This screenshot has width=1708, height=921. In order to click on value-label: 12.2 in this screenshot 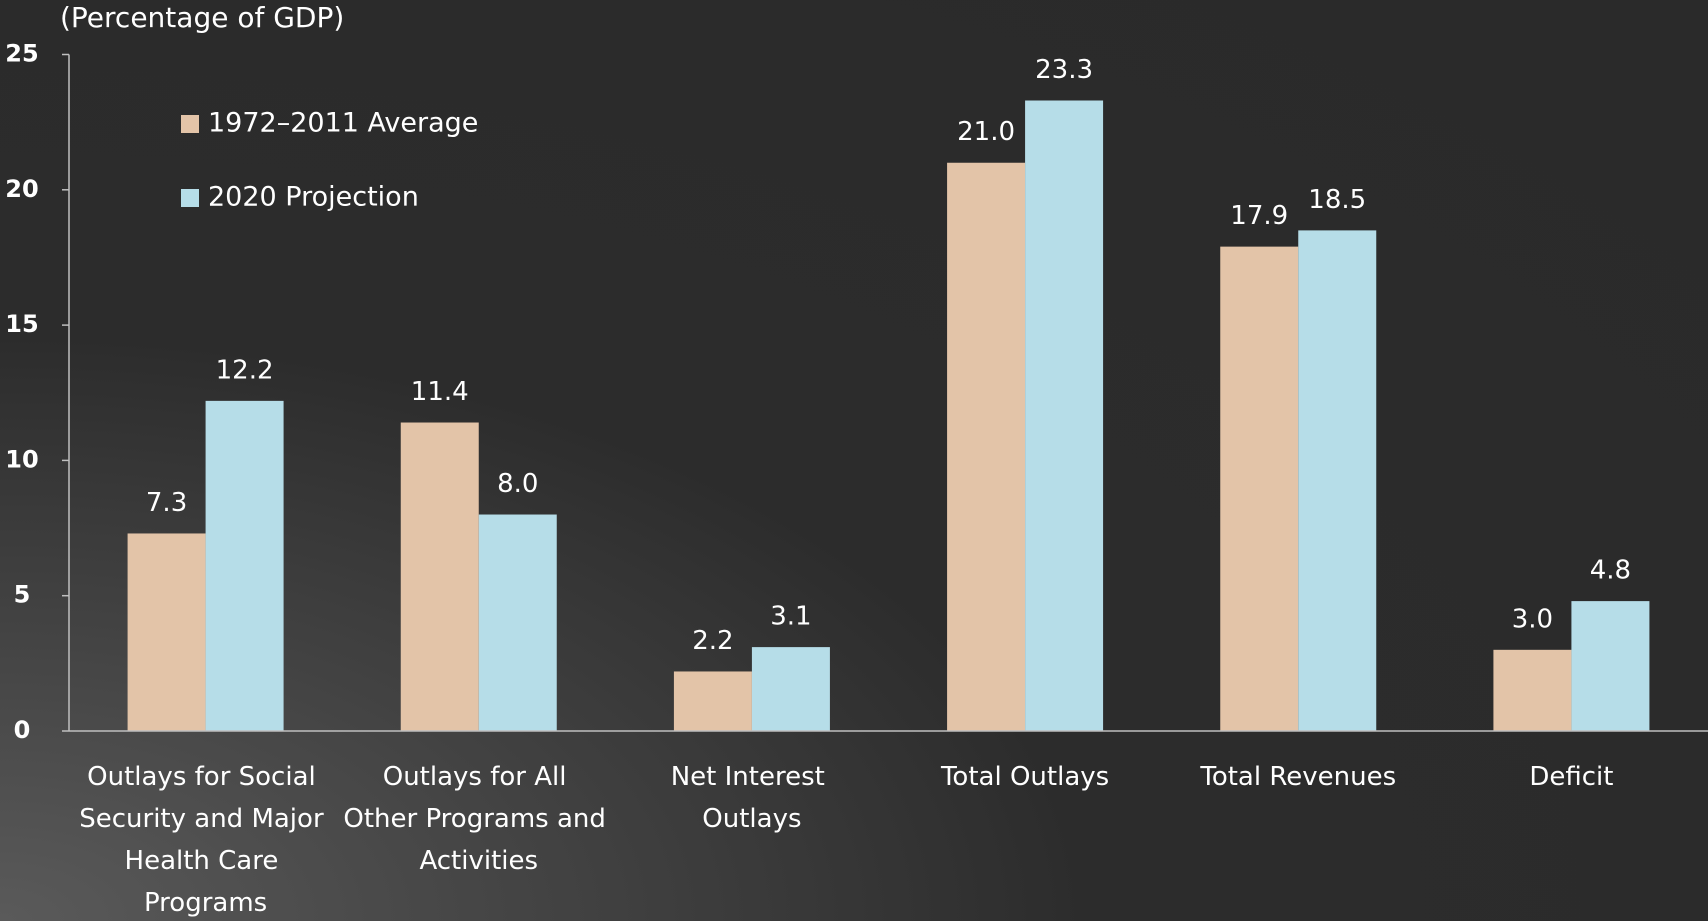, I will do `click(245, 370)`.